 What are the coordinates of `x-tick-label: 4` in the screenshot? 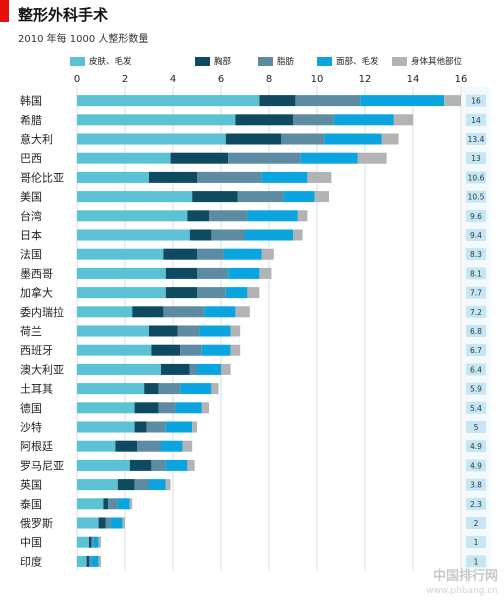 It's located at (173, 79).